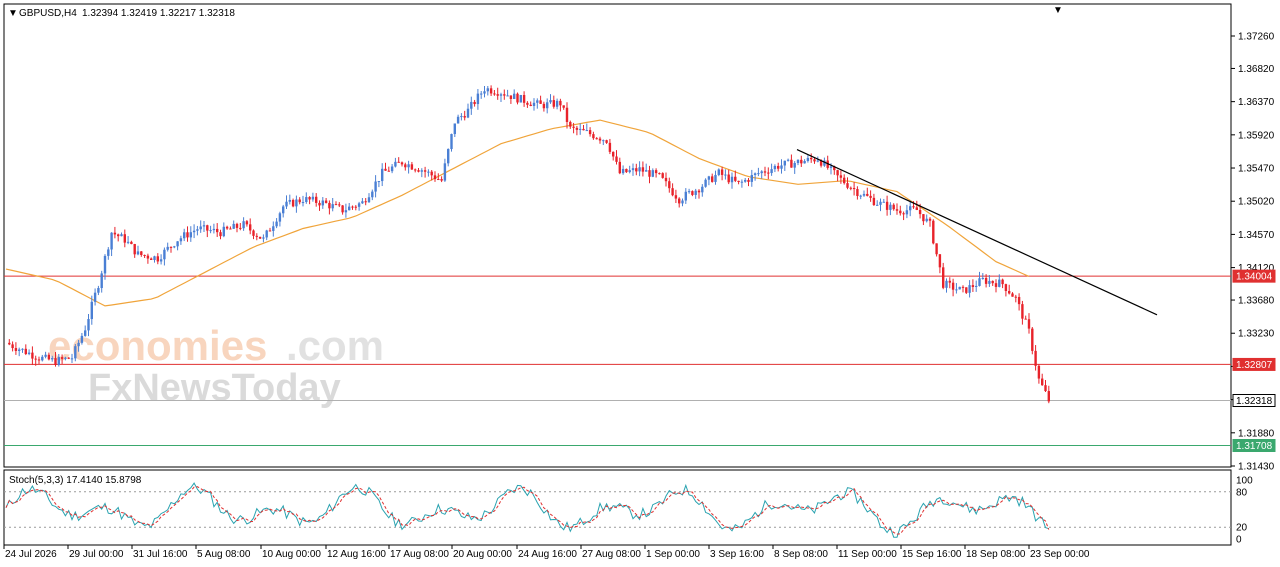  What do you see at coordinates (419, 554) in the screenshot?
I see `time-tick-label: 17 Aug 08:00` at bounding box center [419, 554].